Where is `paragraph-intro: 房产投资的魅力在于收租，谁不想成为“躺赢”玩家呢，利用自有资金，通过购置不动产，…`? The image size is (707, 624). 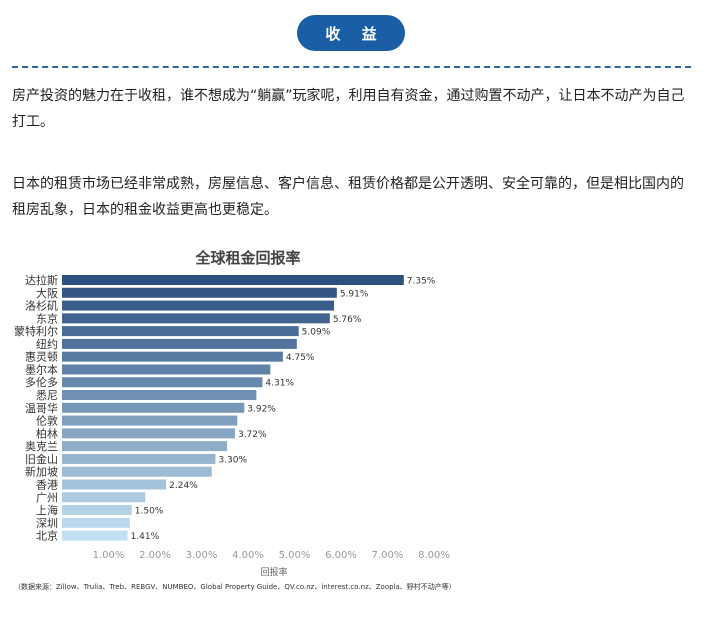
paragraph-intro: 房产投资的魅力在于收租，谁不想成为“躺赢”玩家呢，利用自有资金，通过购置不动产，… is located at coordinates (348, 109).